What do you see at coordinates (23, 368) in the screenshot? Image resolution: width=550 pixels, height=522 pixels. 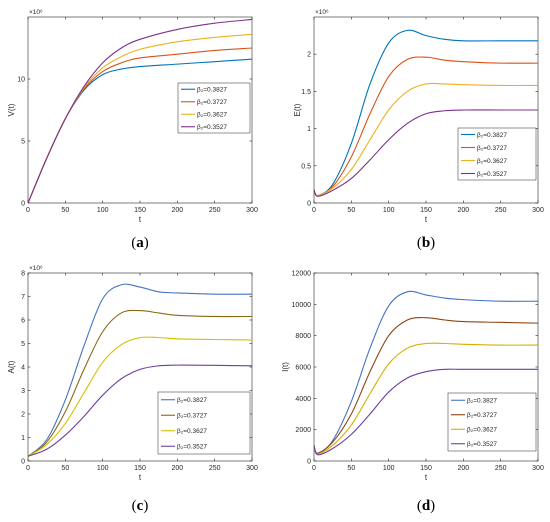 I see `y-tick-label: 4` at bounding box center [23, 368].